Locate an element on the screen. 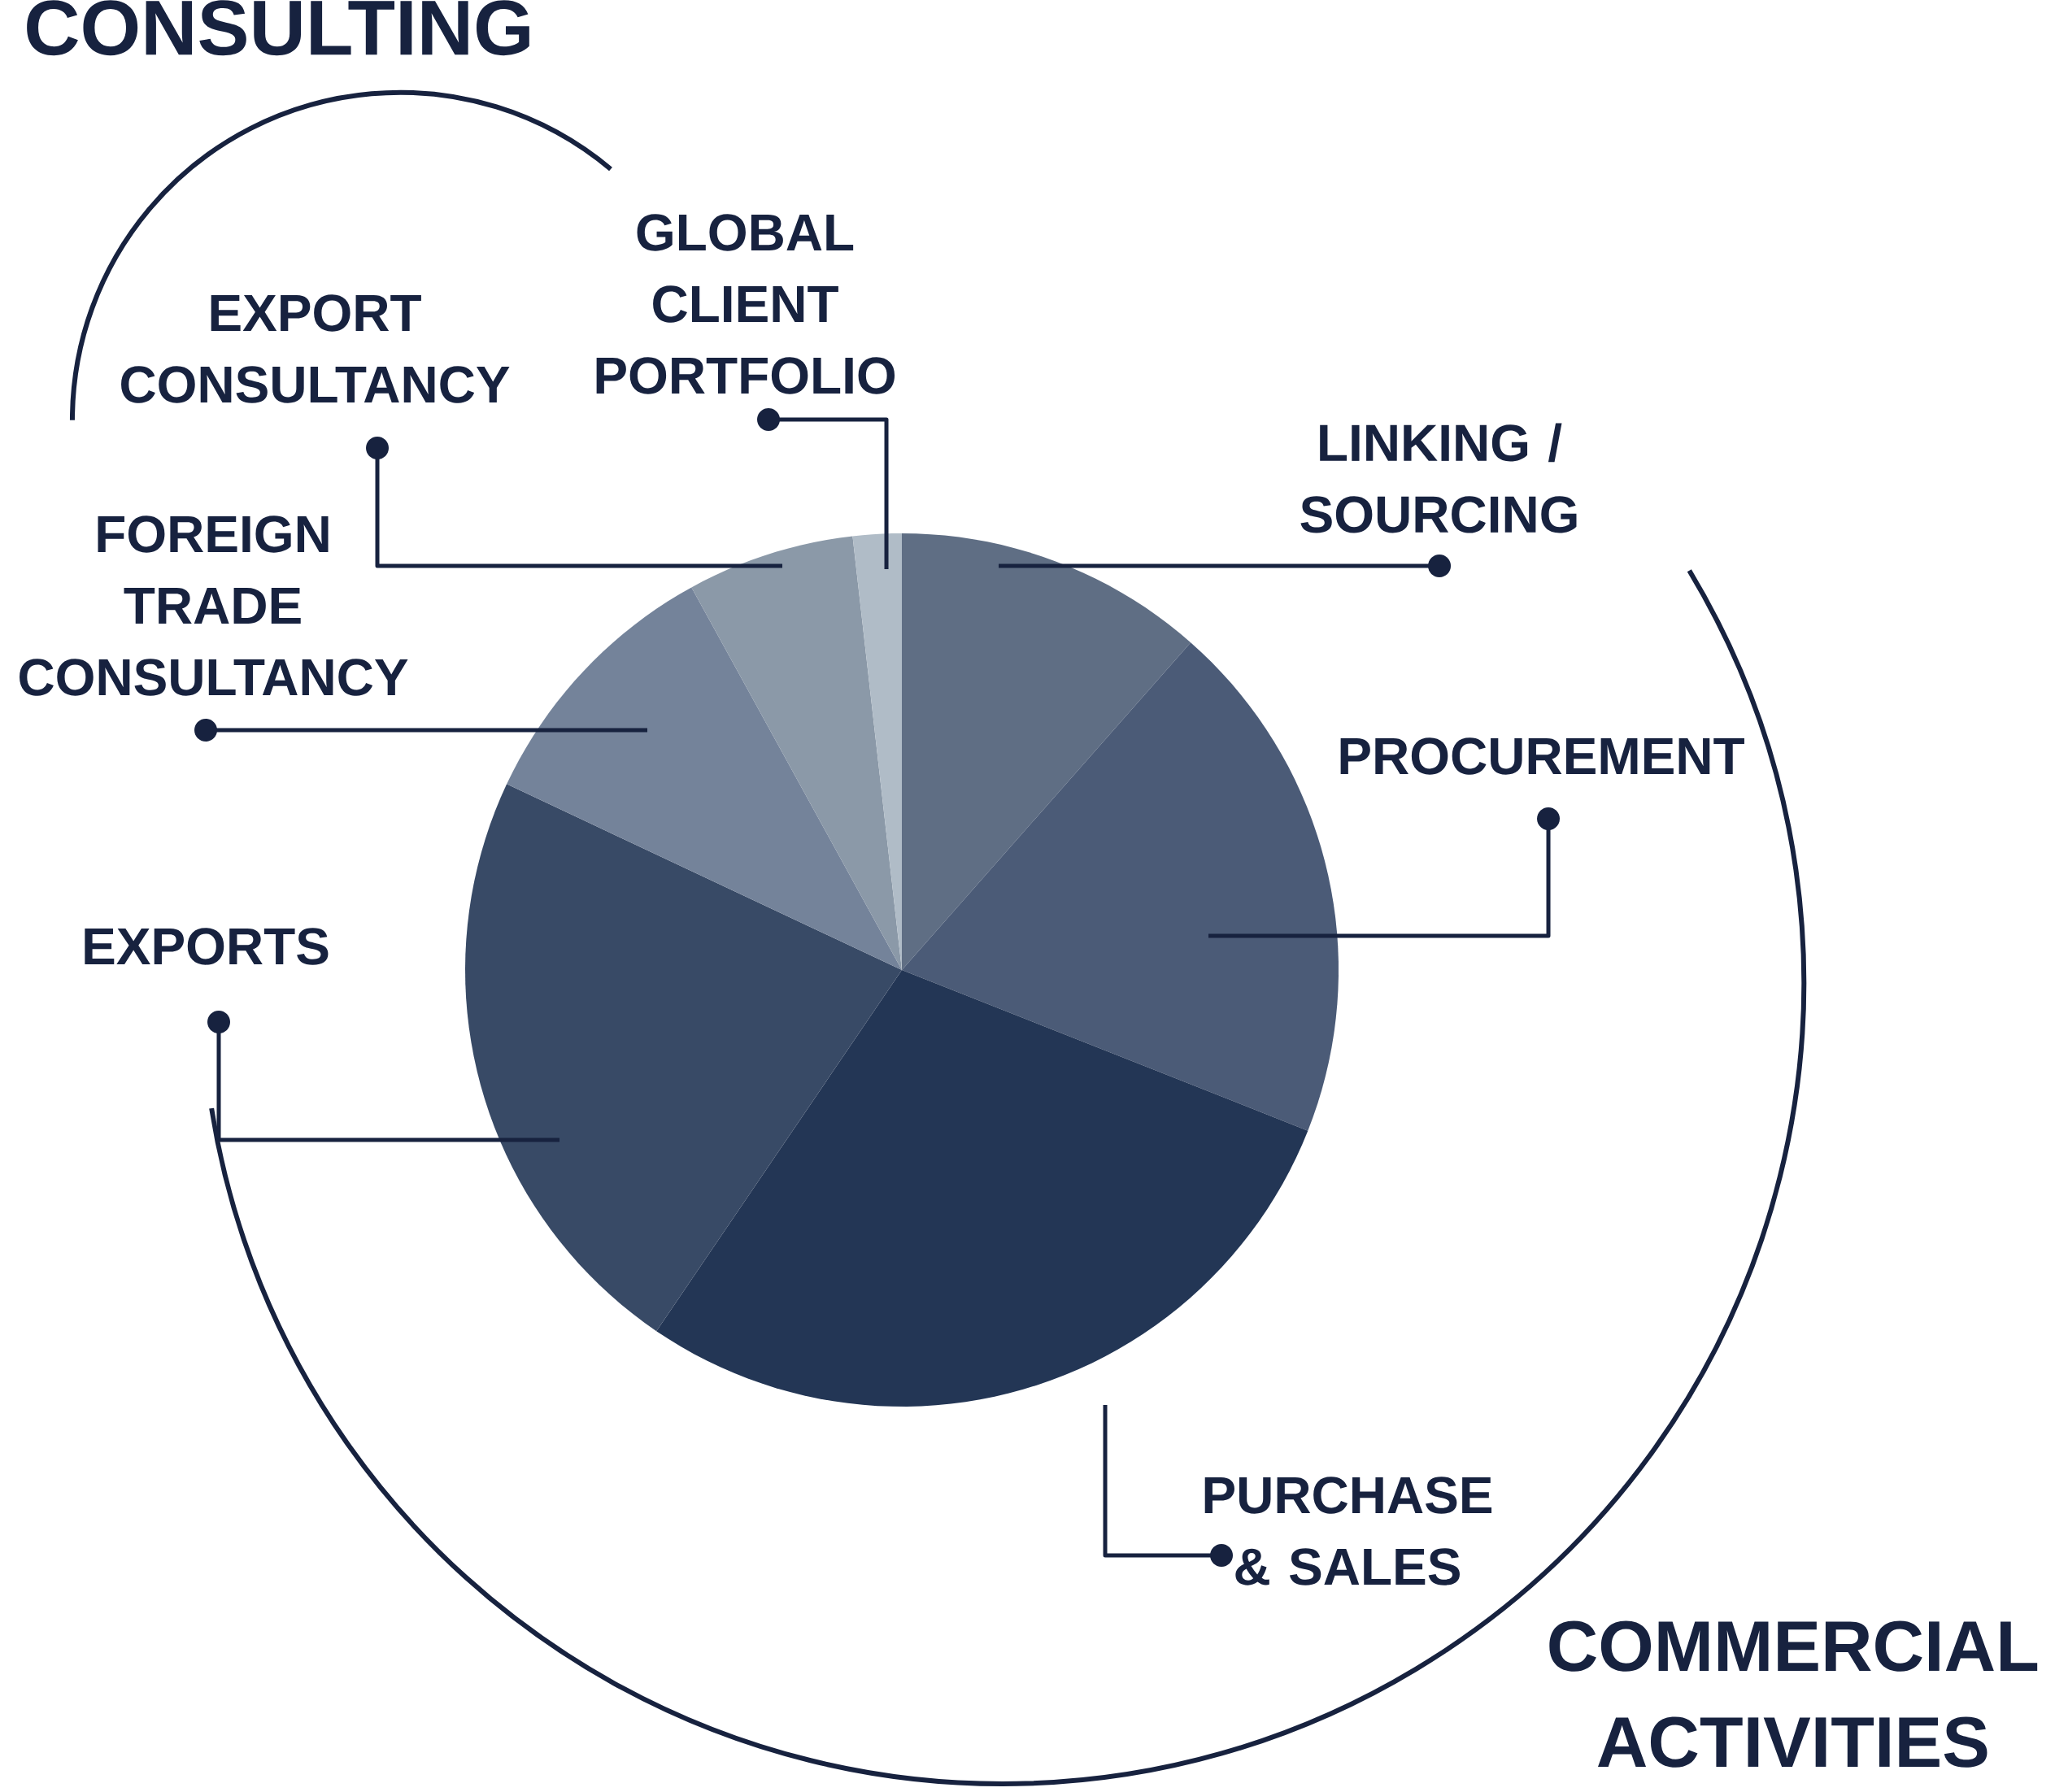 This screenshot has height=1792, width=2055. text: COMMERCIAL ACTIVITIES is located at coordinates (1793, 1694).